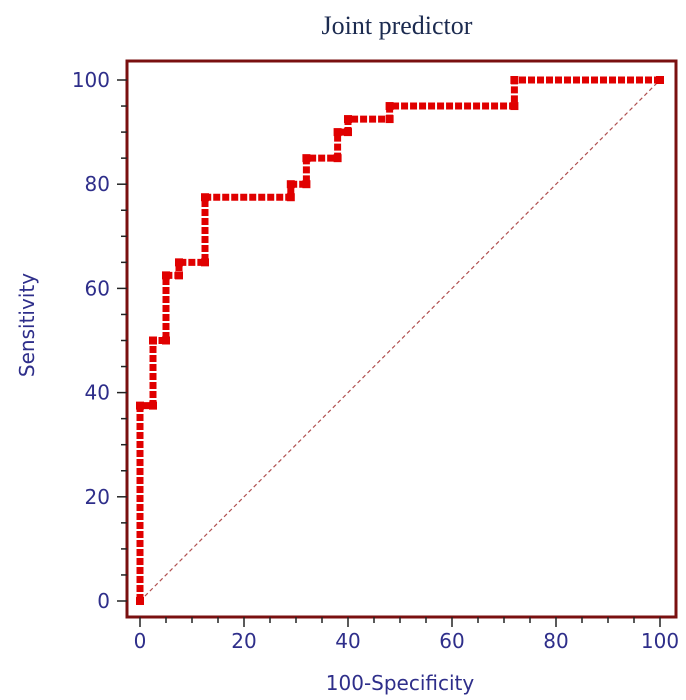  Describe the element at coordinates (97, 497) in the screenshot. I see `y-tick-label: 20` at that location.